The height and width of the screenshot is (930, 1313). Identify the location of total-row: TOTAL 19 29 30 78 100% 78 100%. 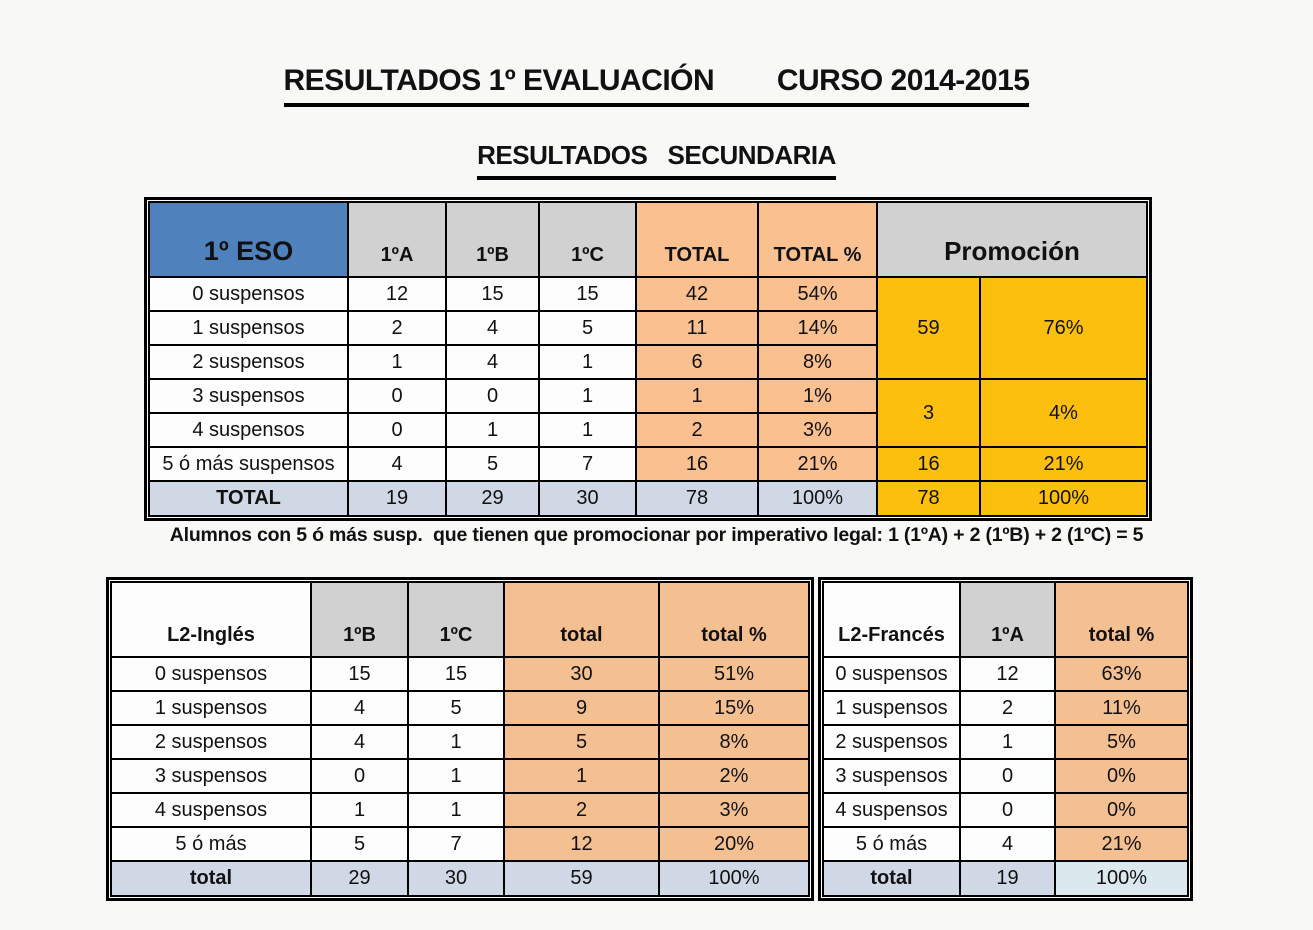
(648, 498).